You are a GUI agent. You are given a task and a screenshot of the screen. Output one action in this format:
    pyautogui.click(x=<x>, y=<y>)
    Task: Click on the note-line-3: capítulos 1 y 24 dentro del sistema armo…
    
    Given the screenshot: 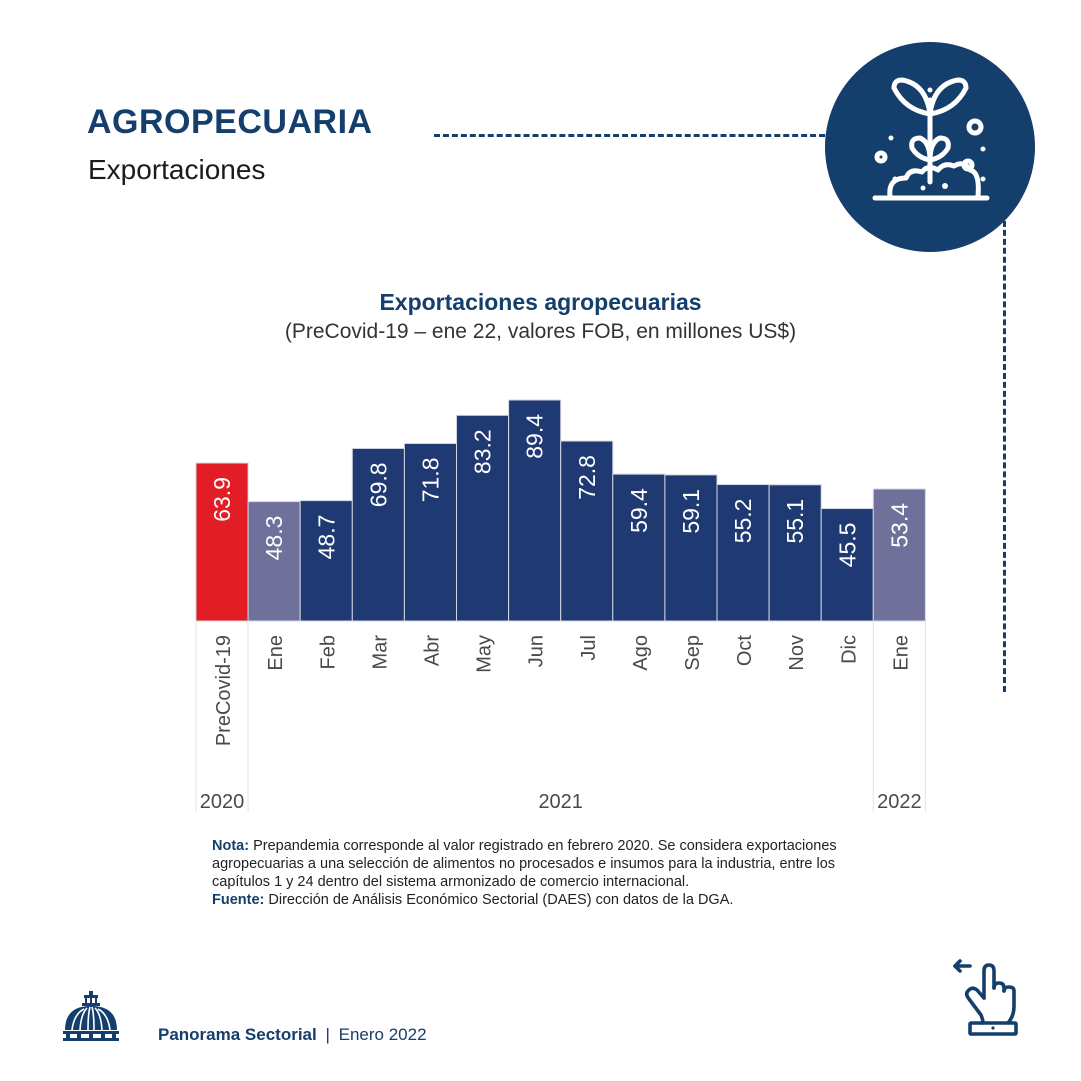 What is the action you would take?
    pyautogui.click(x=451, y=882)
    